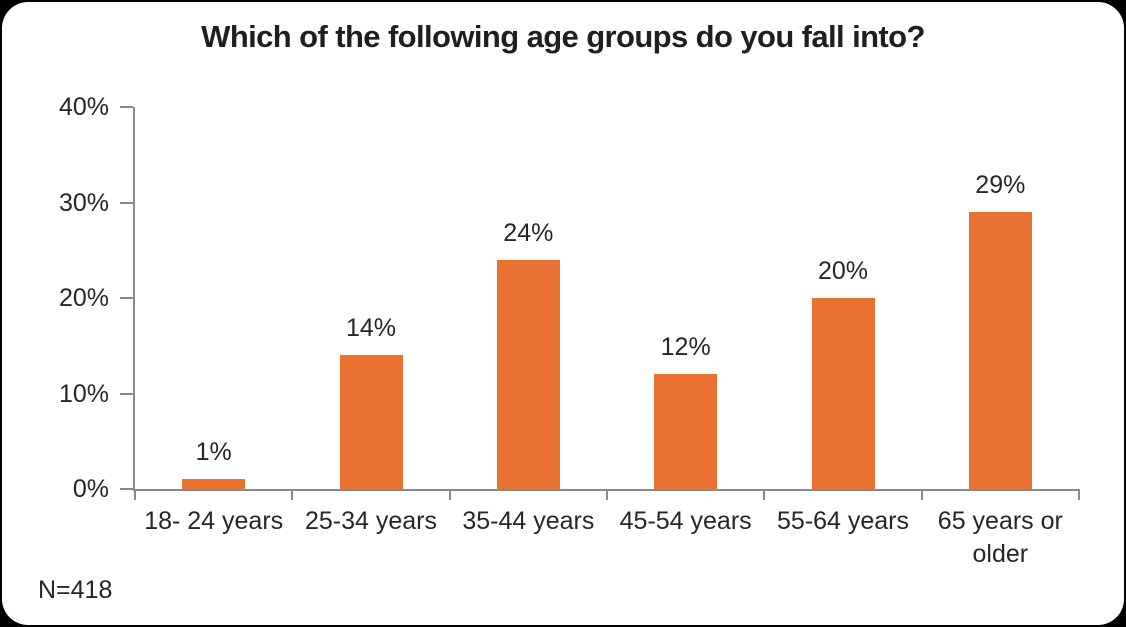 The width and height of the screenshot is (1126, 627). What do you see at coordinates (90, 489) in the screenshot?
I see `y-axis-label: 0%` at bounding box center [90, 489].